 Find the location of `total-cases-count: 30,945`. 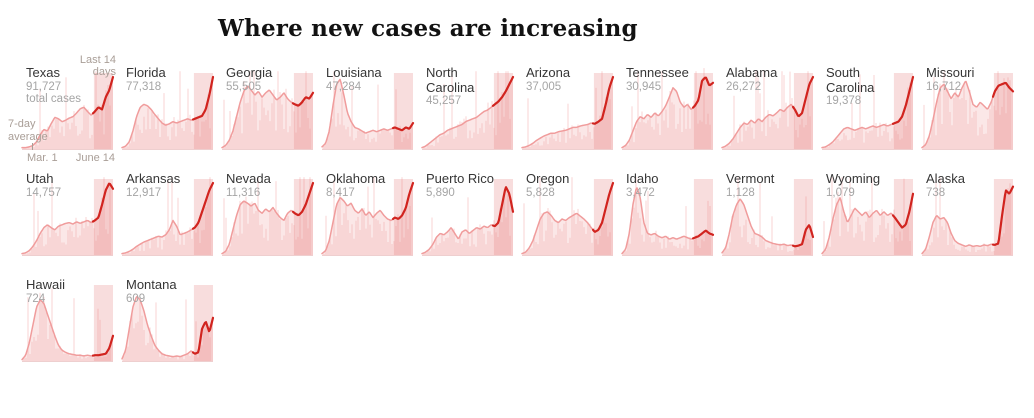

total-cases-count: 30,945 is located at coordinates (644, 86).